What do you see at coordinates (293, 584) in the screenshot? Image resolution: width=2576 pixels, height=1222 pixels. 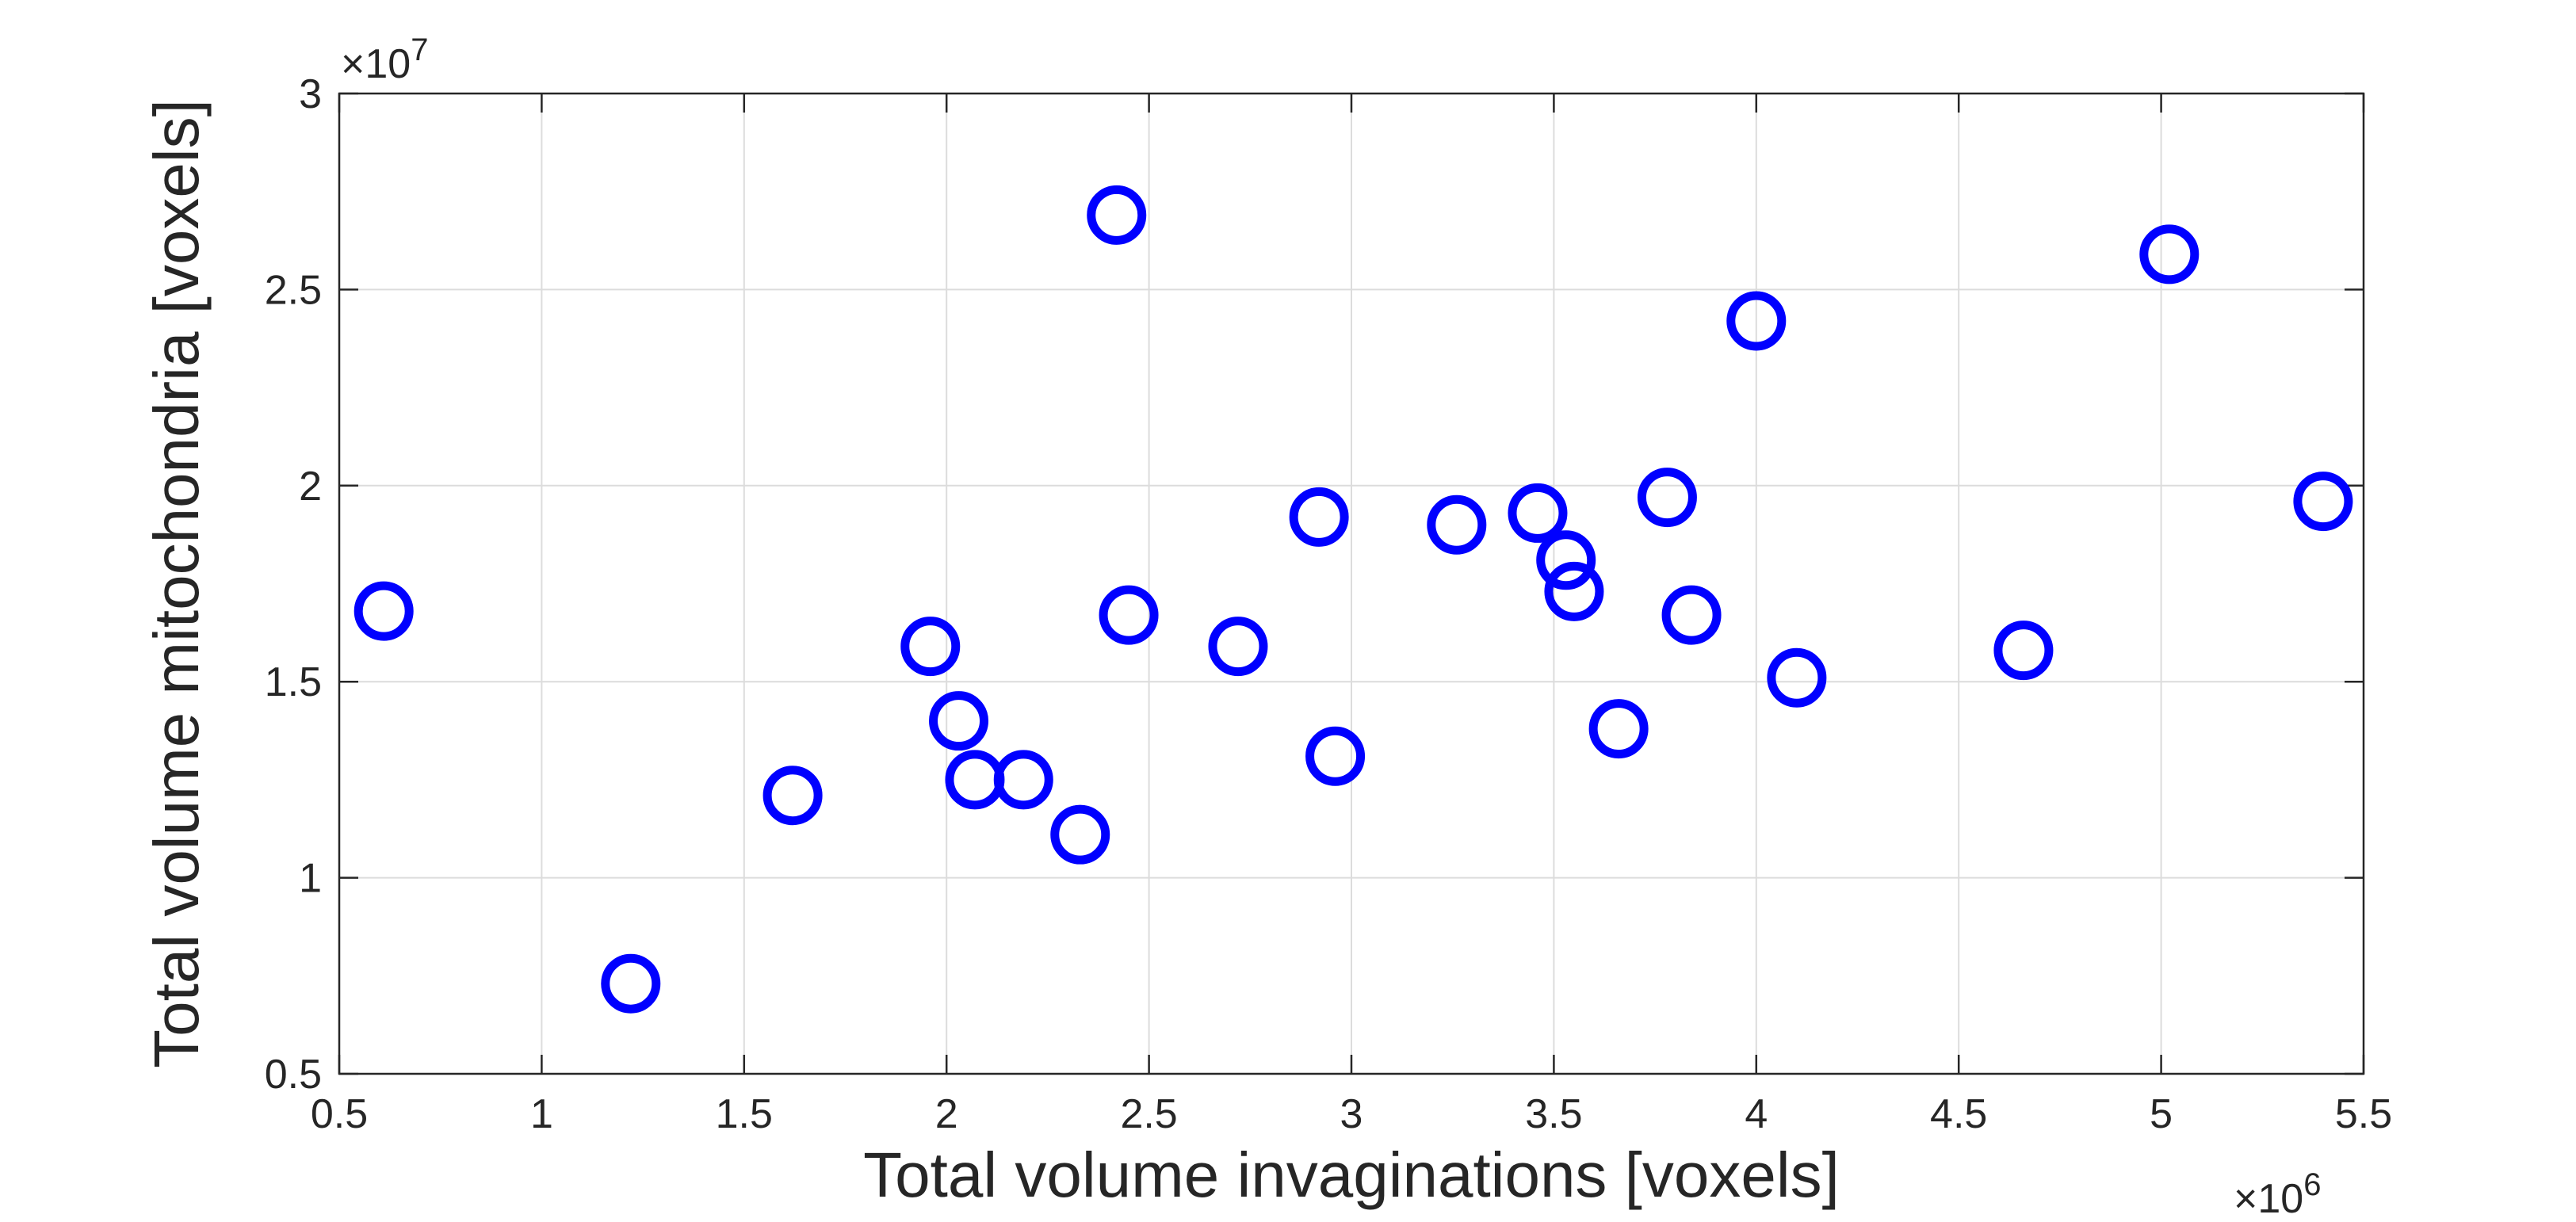 I see `y-tick-labels: 0.5 1 1.5 2 2.5 3` at bounding box center [293, 584].